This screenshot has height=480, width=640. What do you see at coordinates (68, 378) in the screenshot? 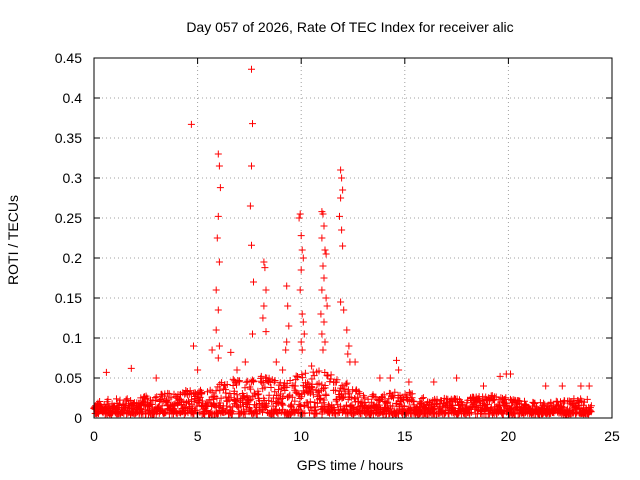
I see `y-tick-label: 0.05` at bounding box center [68, 378].